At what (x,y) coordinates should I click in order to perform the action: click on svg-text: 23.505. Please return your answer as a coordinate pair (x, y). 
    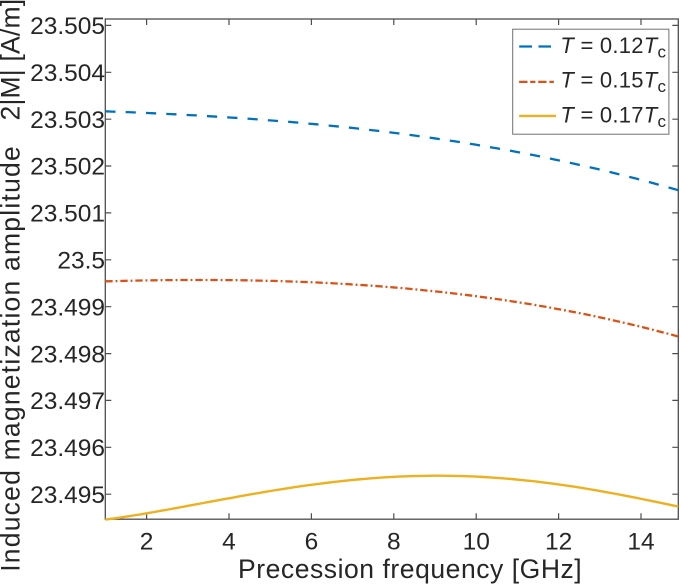
    Looking at the image, I should click on (67, 26).